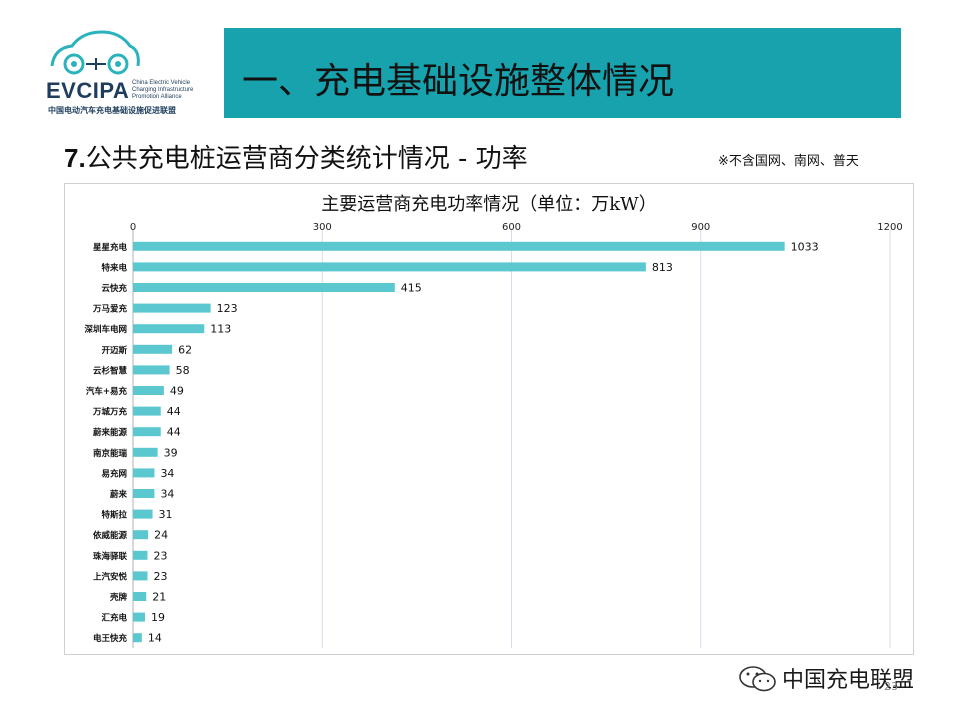 Image resolution: width=960 pixels, height=720 pixels. I want to click on category-label: 蔚来, so click(119, 494).